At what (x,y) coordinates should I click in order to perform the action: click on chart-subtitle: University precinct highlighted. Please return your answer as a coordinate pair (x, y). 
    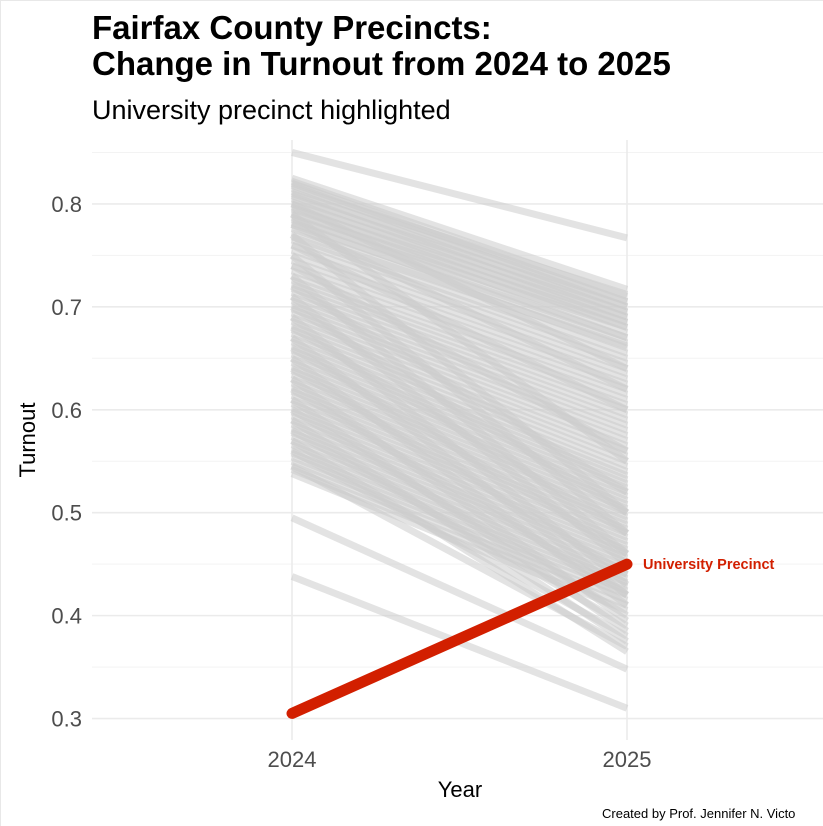
    Looking at the image, I should click on (271, 110).